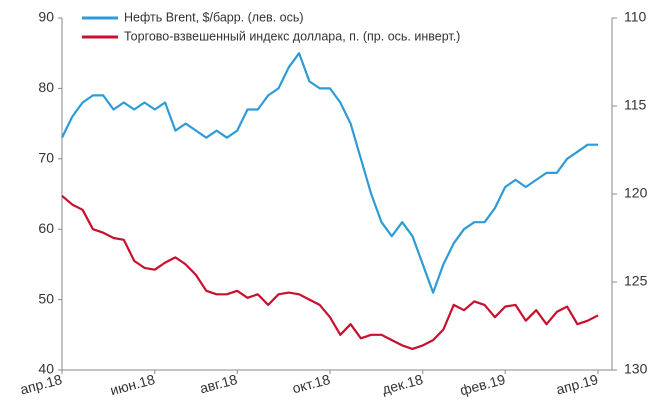 This screenshot has width=667, height=417. I want to click on y2-tick-label: 120, so click(636, 193).